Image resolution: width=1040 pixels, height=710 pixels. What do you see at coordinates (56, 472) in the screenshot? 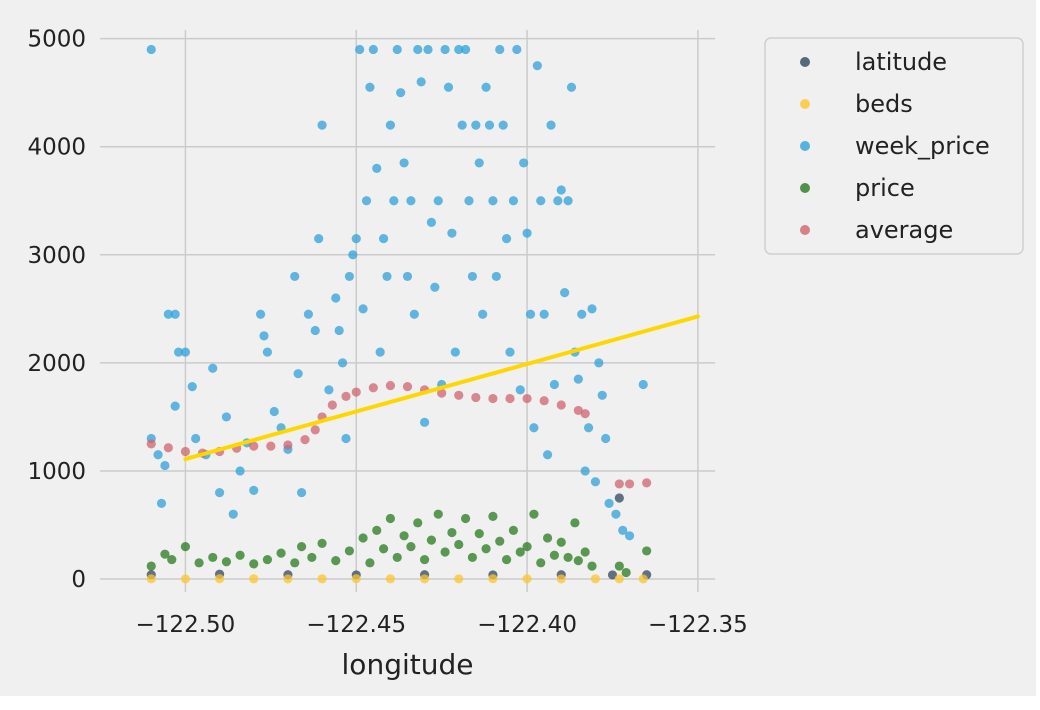
I see `y-tick-label: 1000` at bounding box center [56, 472].